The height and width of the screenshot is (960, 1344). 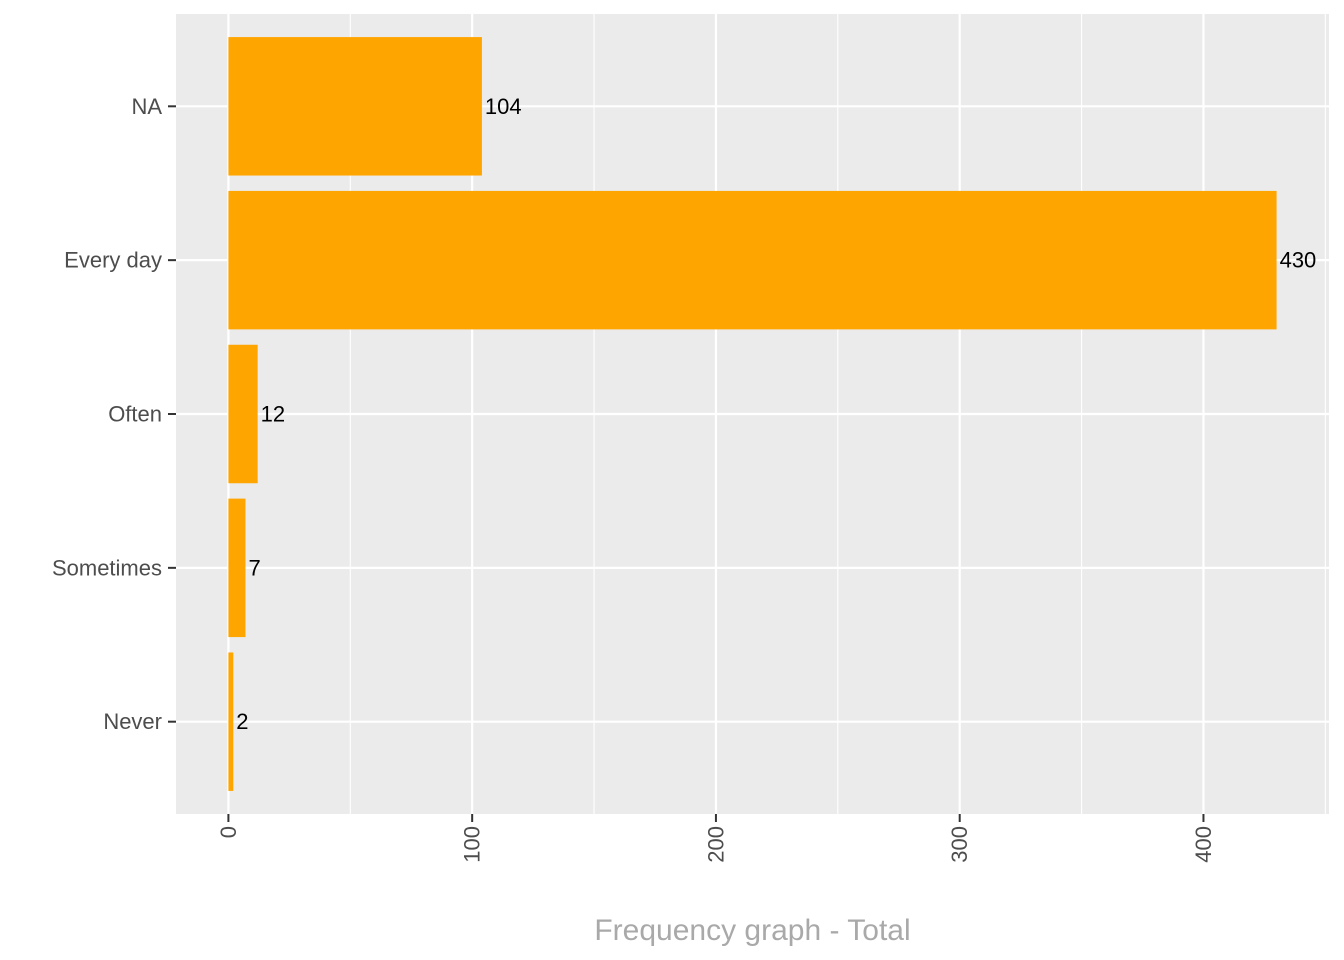 I want to click on y-axis: NA Every day Often Sometimes Never, so click(x=114, y=414).